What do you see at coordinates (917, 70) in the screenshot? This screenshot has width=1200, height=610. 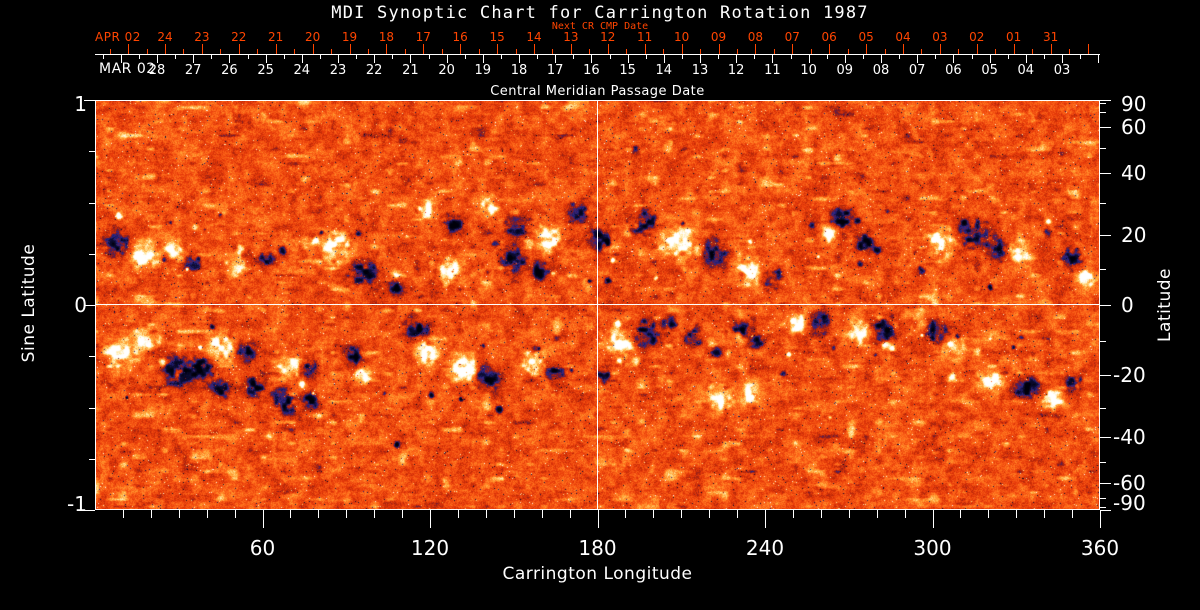 I see `cmp-axis-day-label: 07` at bounding box center [917, 70].